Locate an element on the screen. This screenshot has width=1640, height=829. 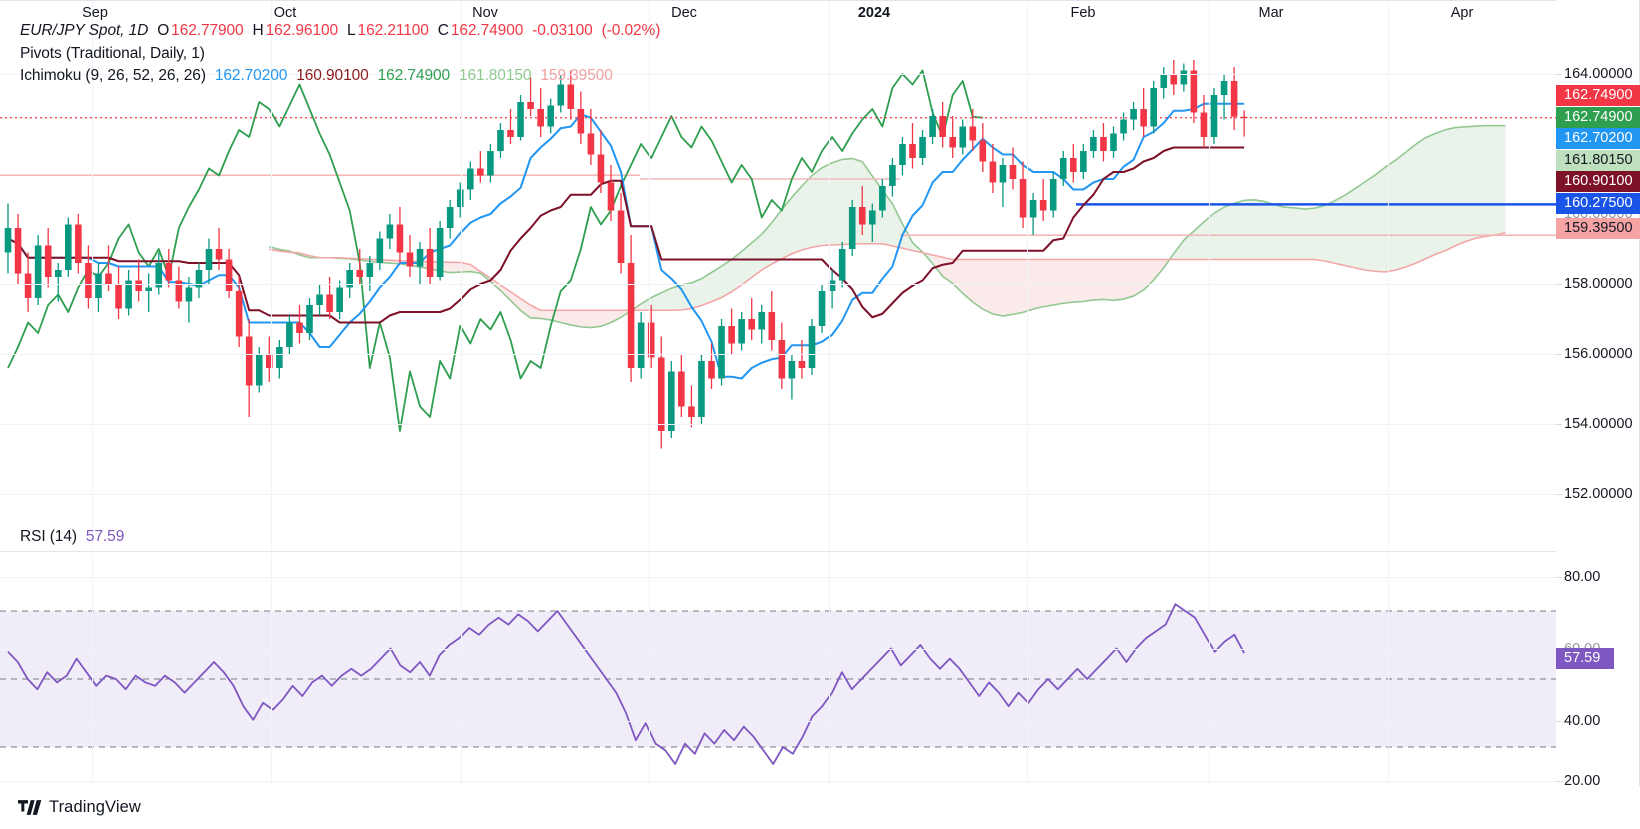
tradingview-logo-icon is located at coordinates (30, 807).